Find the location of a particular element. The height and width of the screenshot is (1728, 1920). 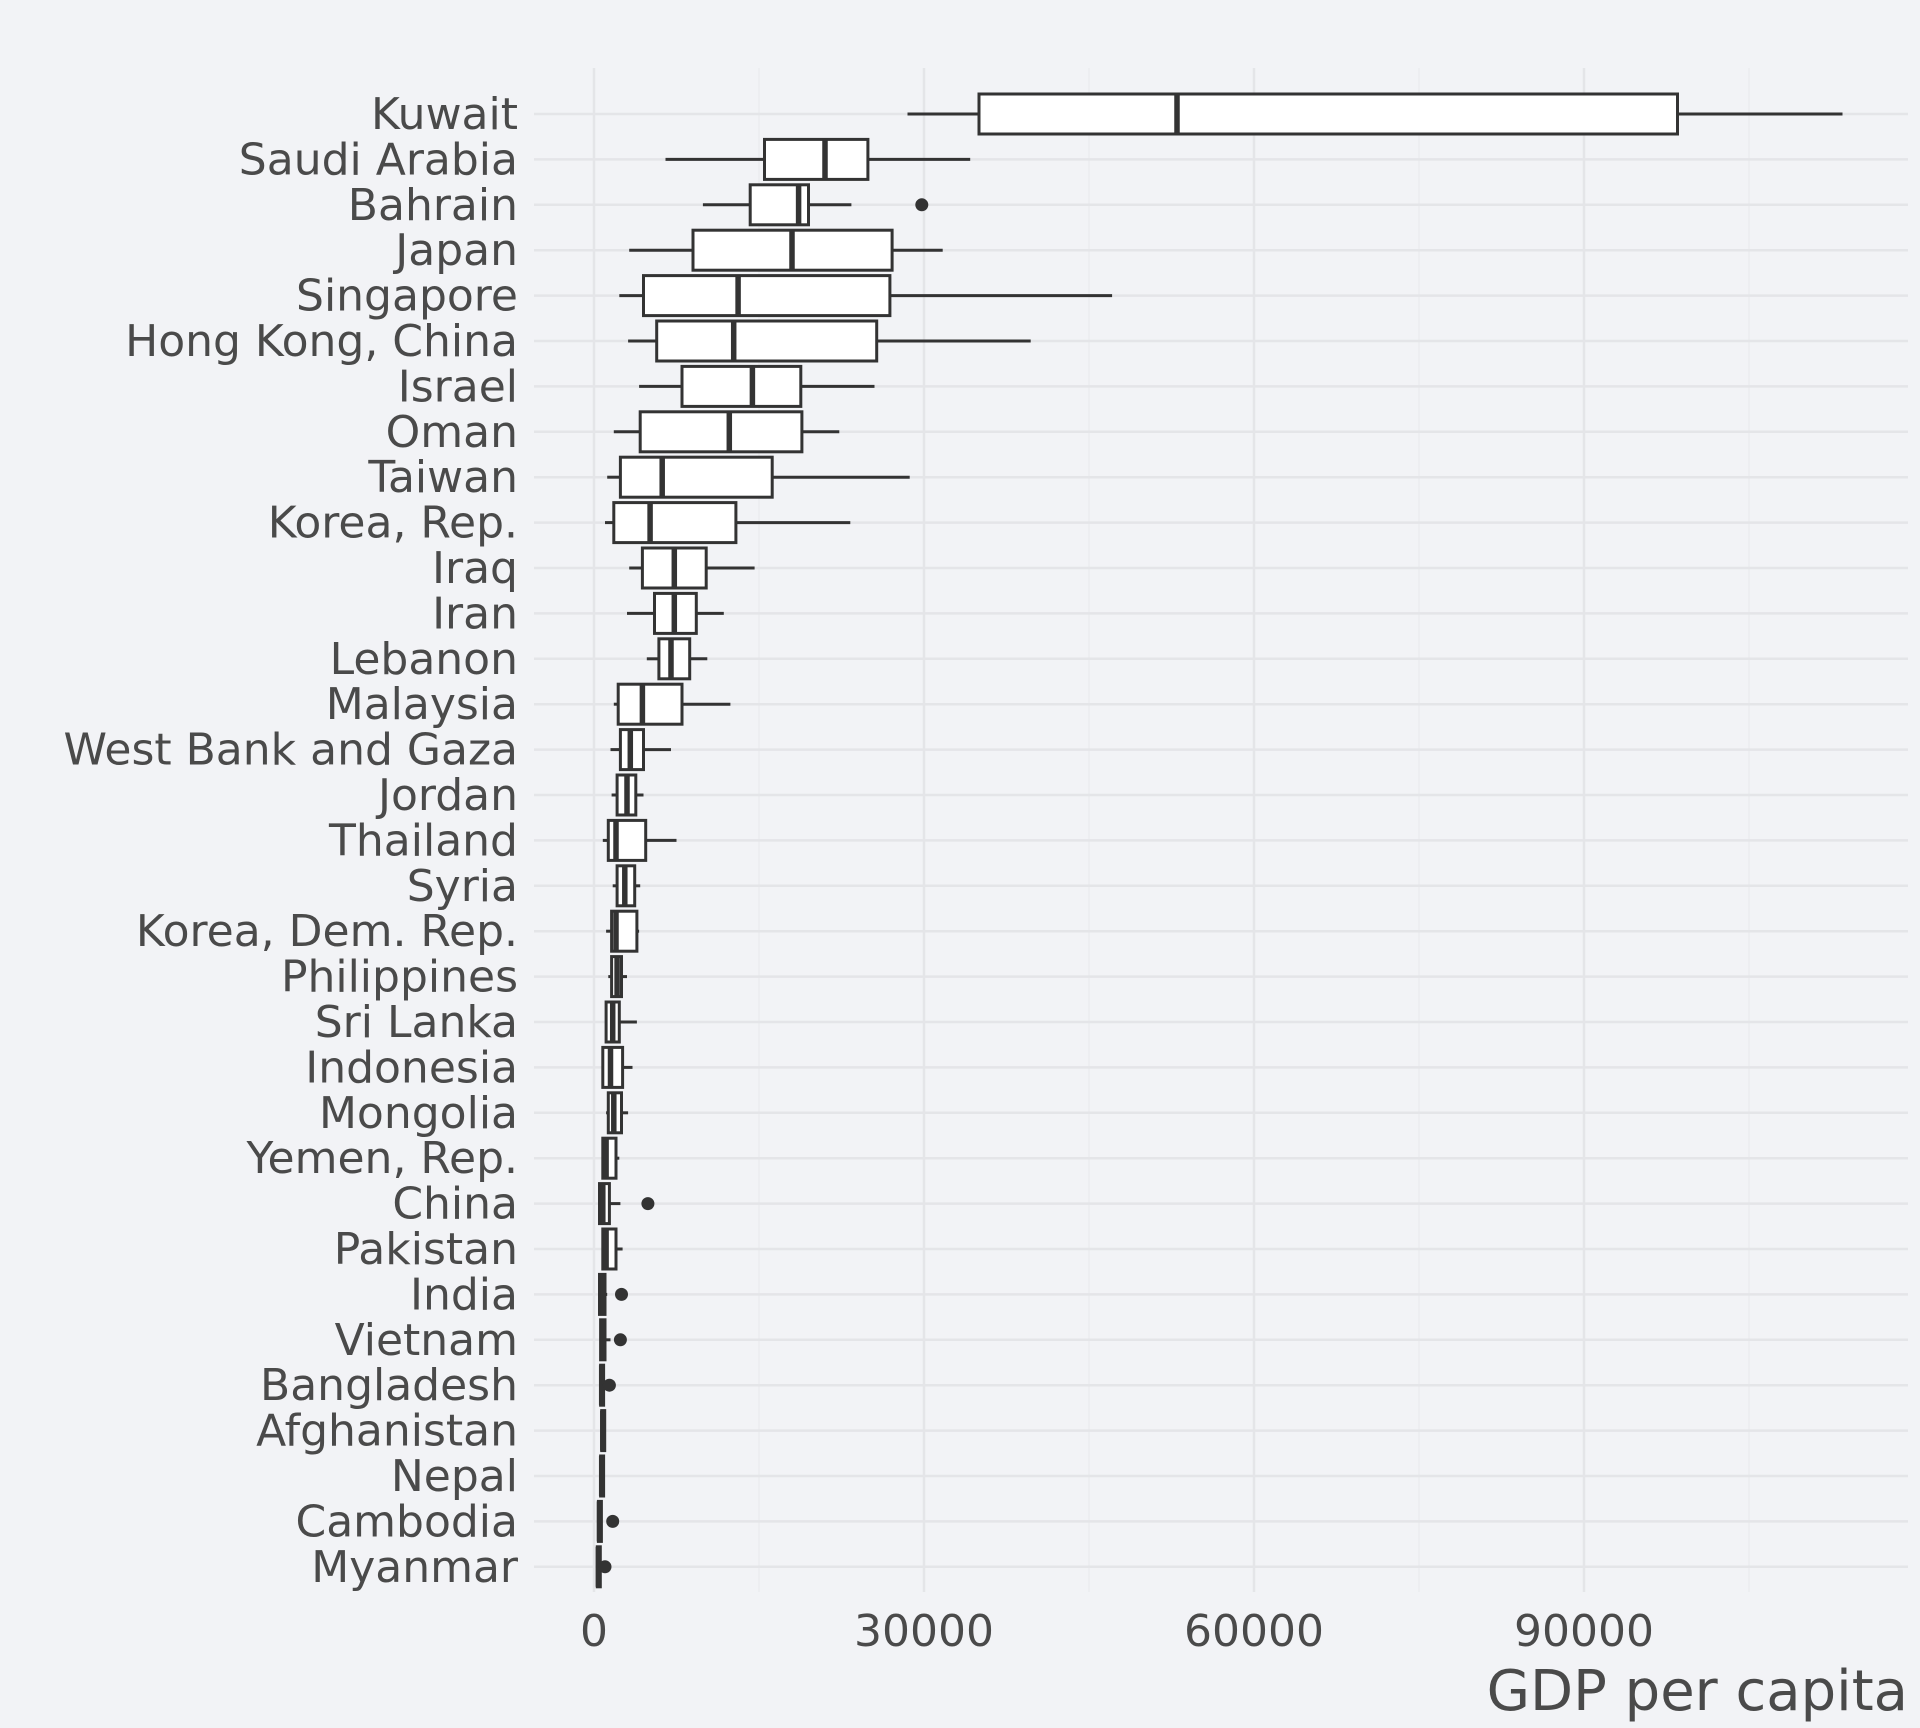

x-tick-label: 60000 is located at coordinates (1254, 1631).